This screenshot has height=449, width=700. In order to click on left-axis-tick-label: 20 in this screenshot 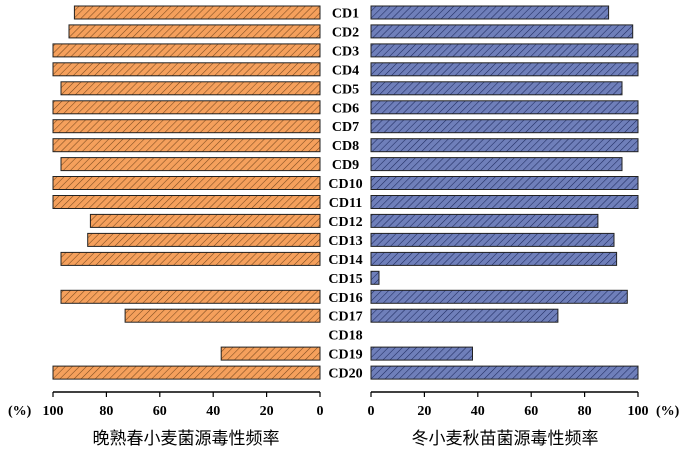, I will do `click(267, 411)`.